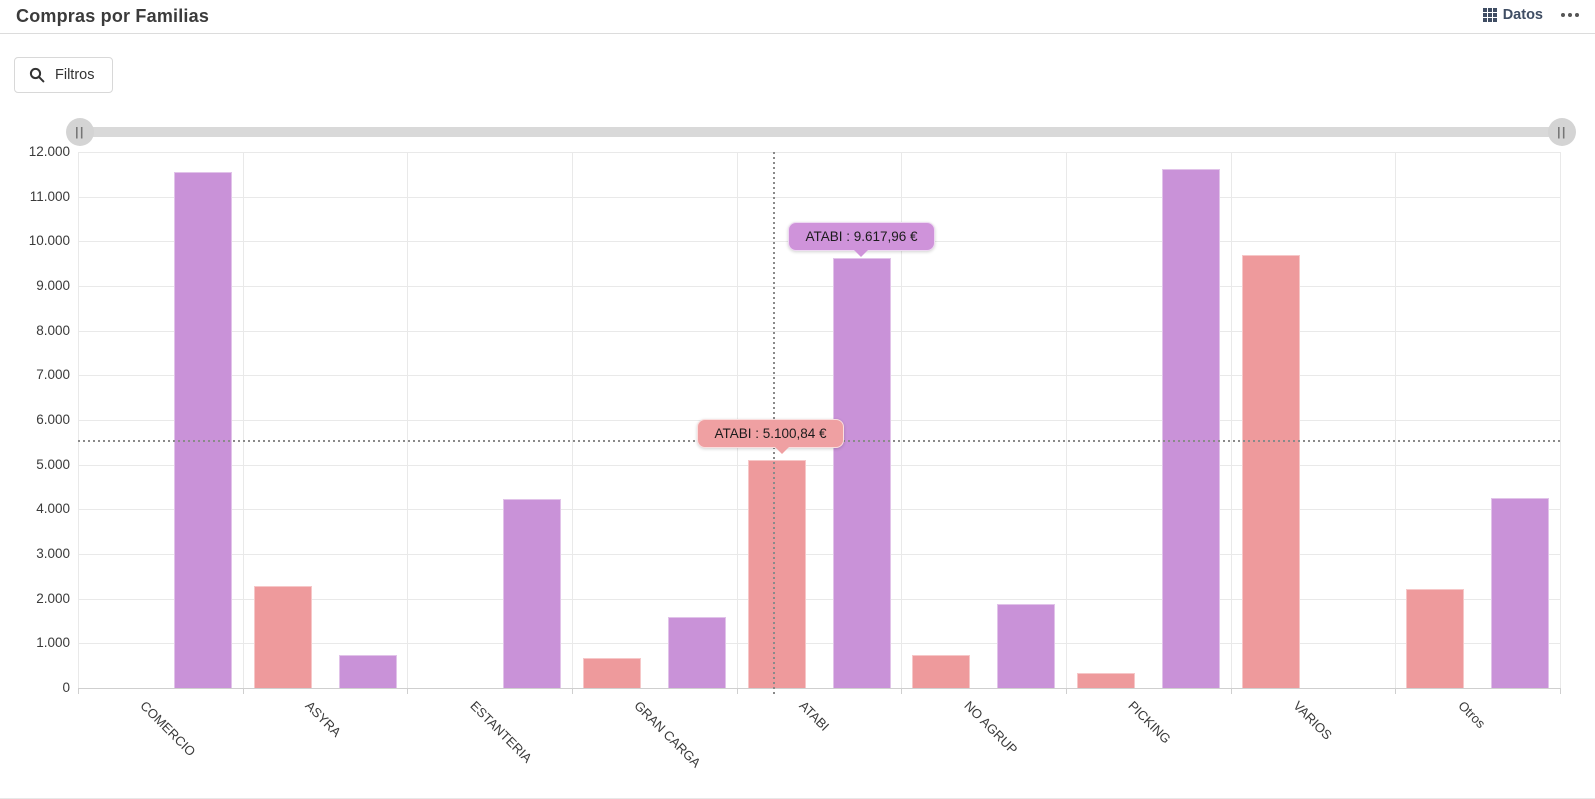 This screenshot has width=1595, height=799. What do you see at coordinates (1270, 471) in the screenshot?
I see `bar-serie-rosa-VARIOS` at bounding box center [1270, 471].